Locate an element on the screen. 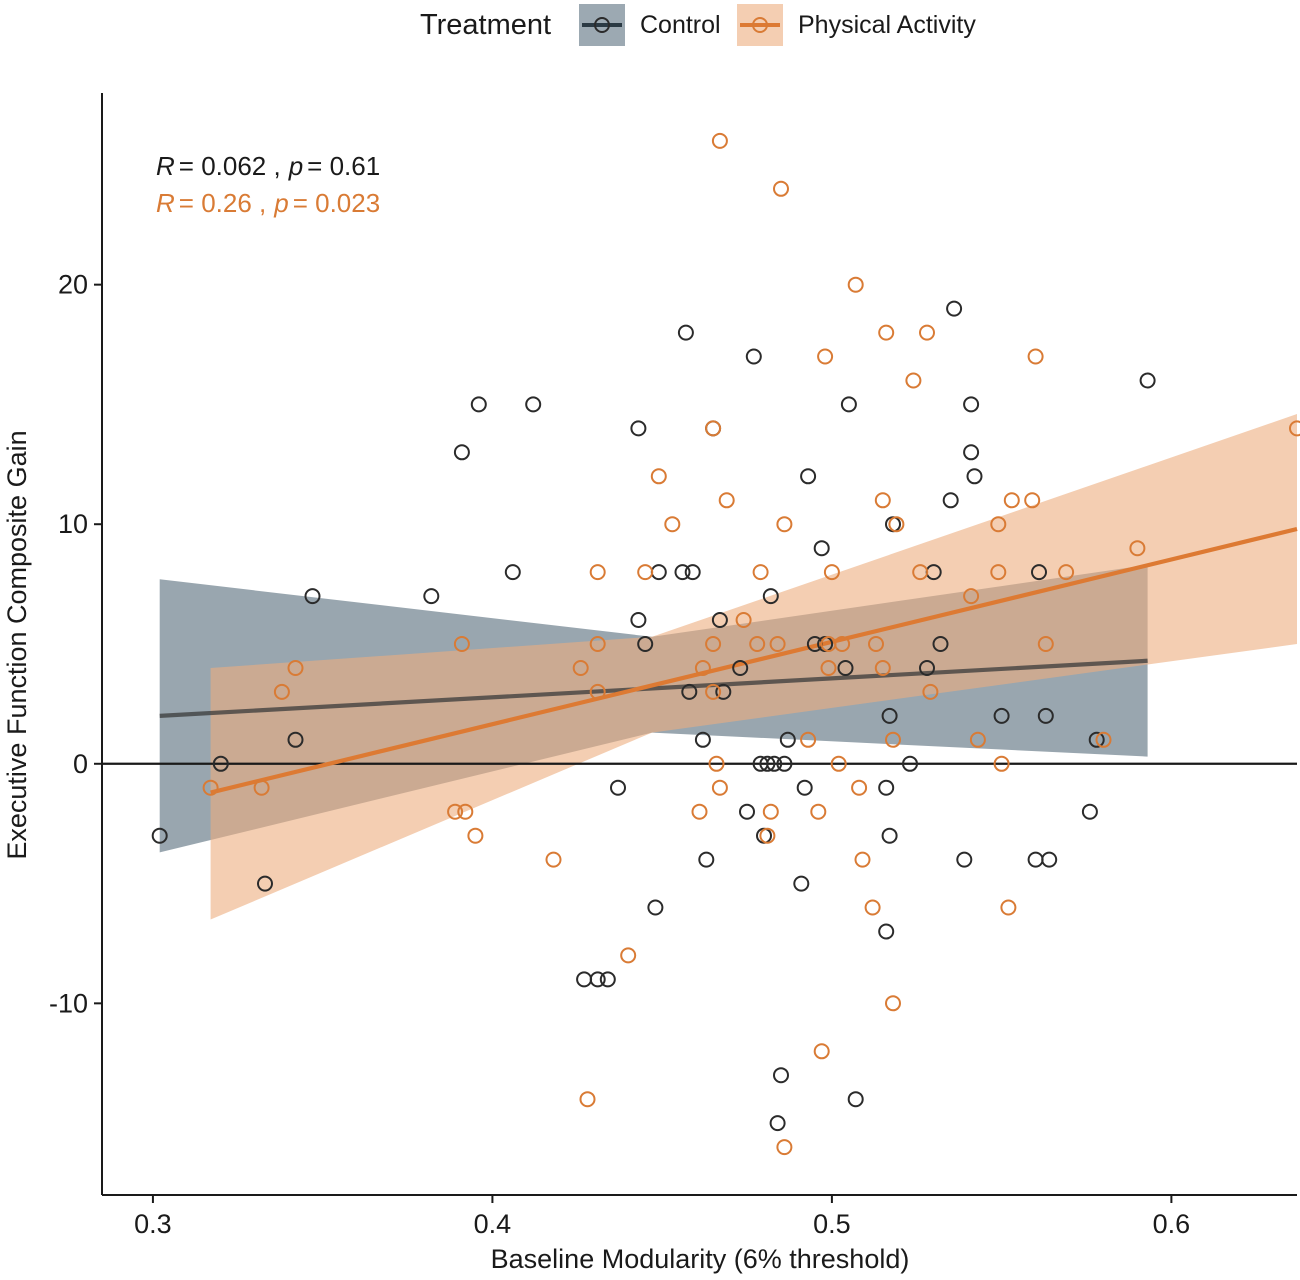 The width and height of the screenshot is (1300, 1280). x-tick-label: 0.6 is located at coordinates (1172, 1224).